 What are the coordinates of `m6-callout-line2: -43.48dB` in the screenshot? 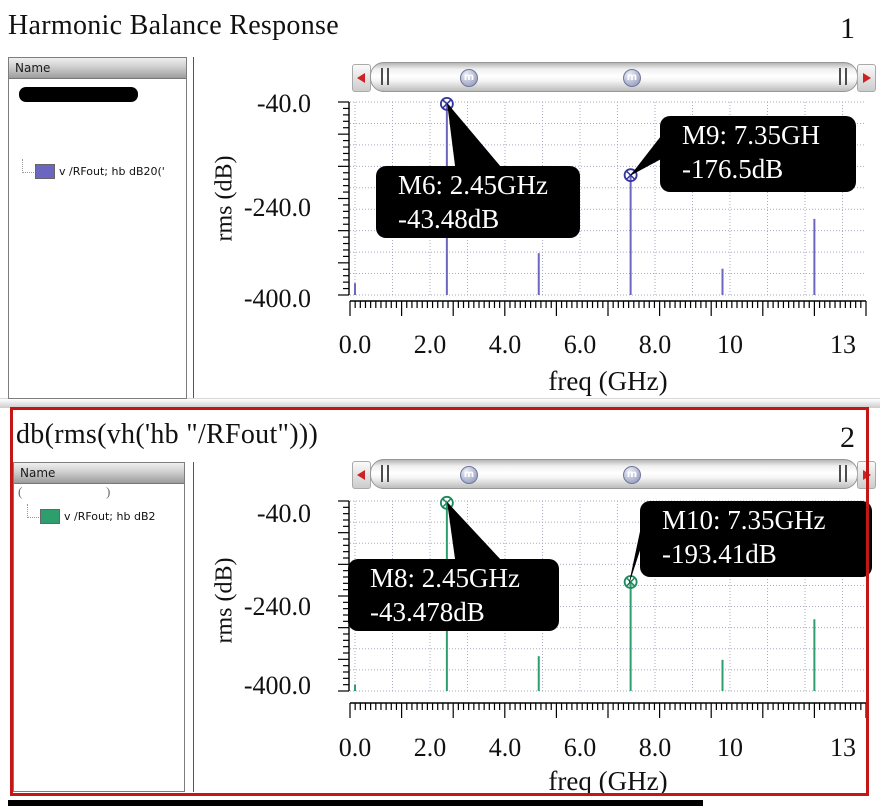 It's located at (449, 219).